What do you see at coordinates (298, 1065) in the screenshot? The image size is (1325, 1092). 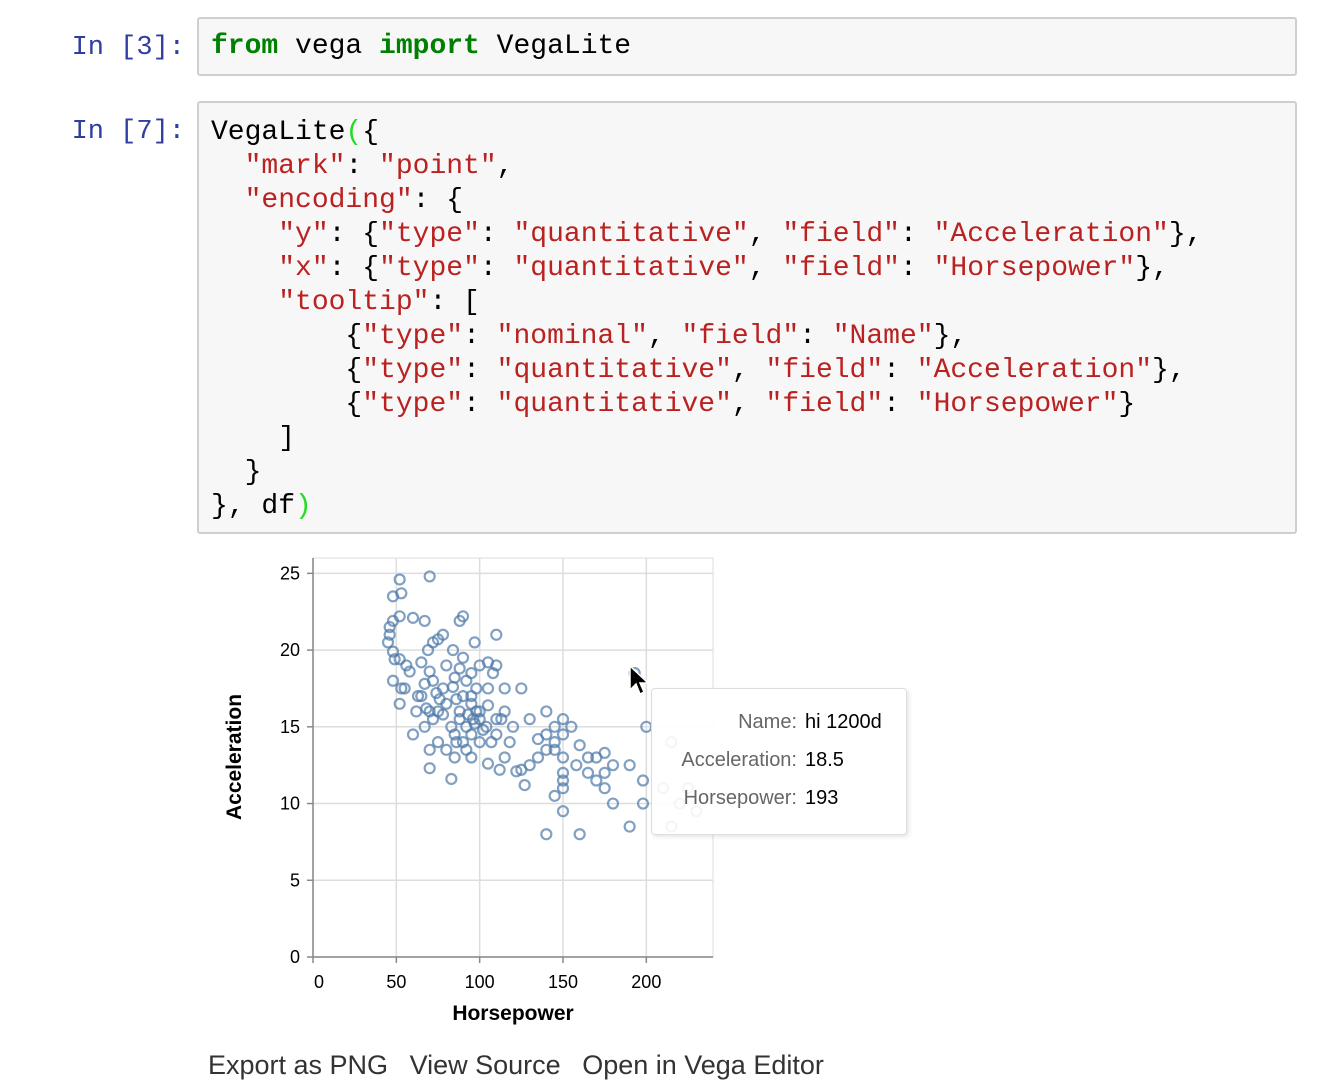 I see `export-png-link: Export as PNG` at bounding box center [298, 1065].